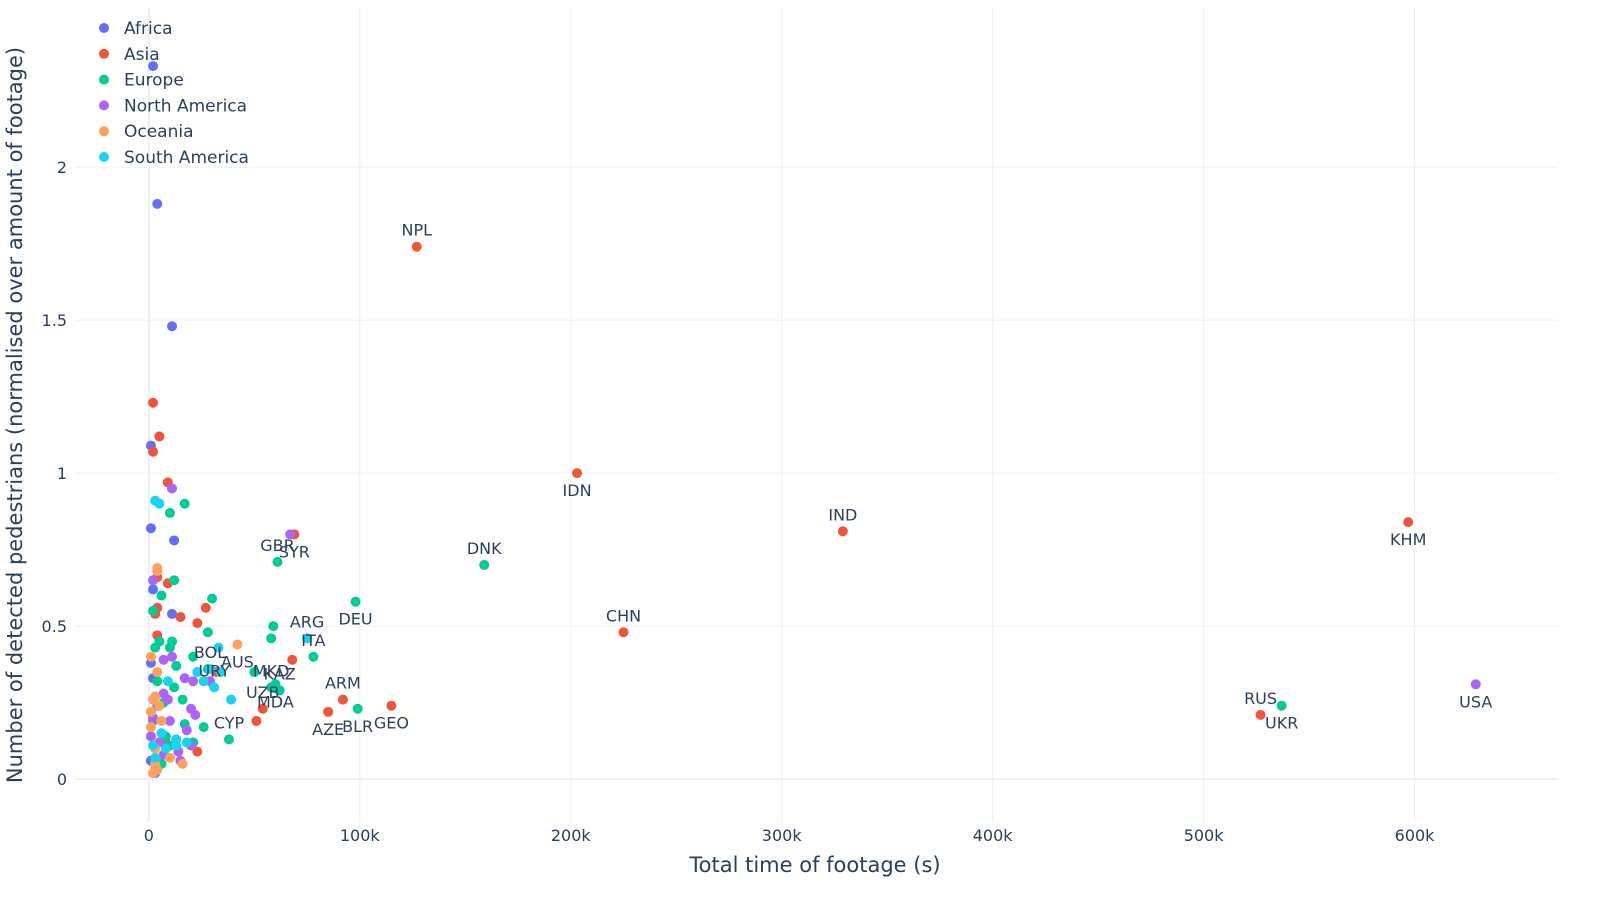  I want to click on legend-item: Africa, so click(136, 29).